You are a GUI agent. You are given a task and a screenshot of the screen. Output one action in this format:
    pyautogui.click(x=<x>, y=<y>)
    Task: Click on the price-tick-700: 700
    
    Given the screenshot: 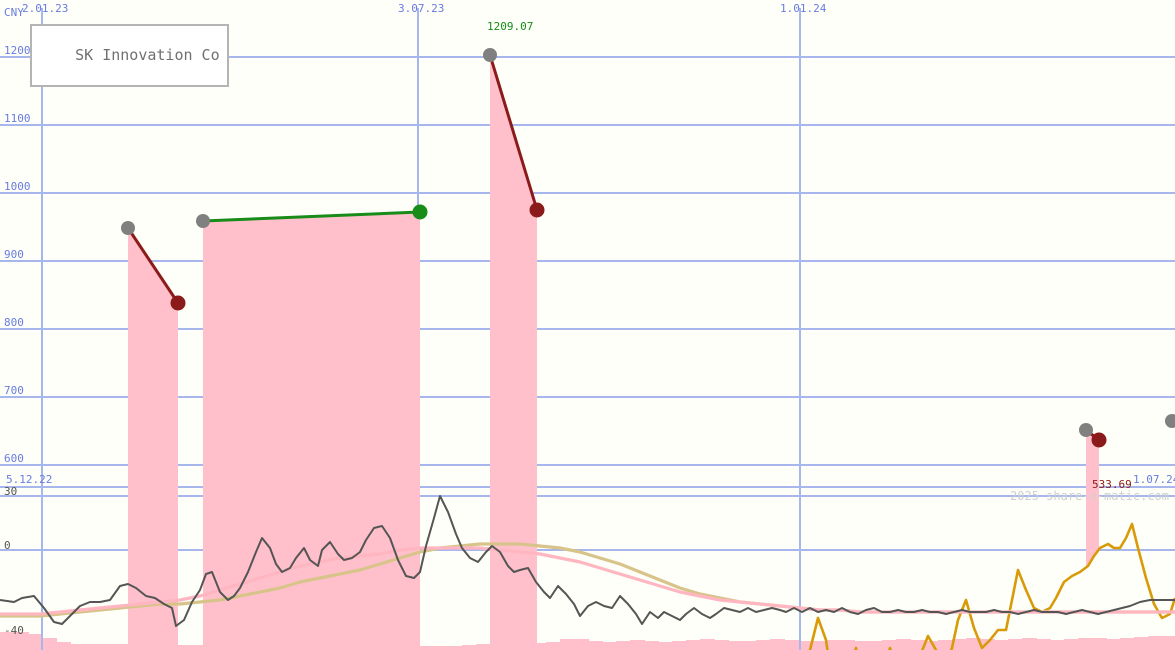 What is the action you would take?
    pyautogui.click(x=14, y=390)
    